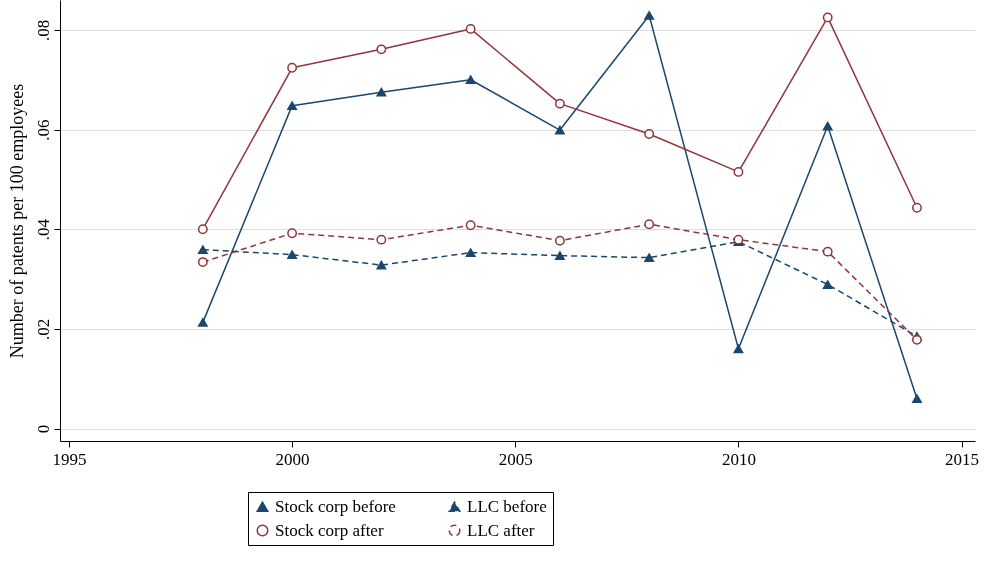  What do you see at coordinates (43, 130) in the screenshot?
I see `y-tick-label: .06` at bounding box center [43, 130].